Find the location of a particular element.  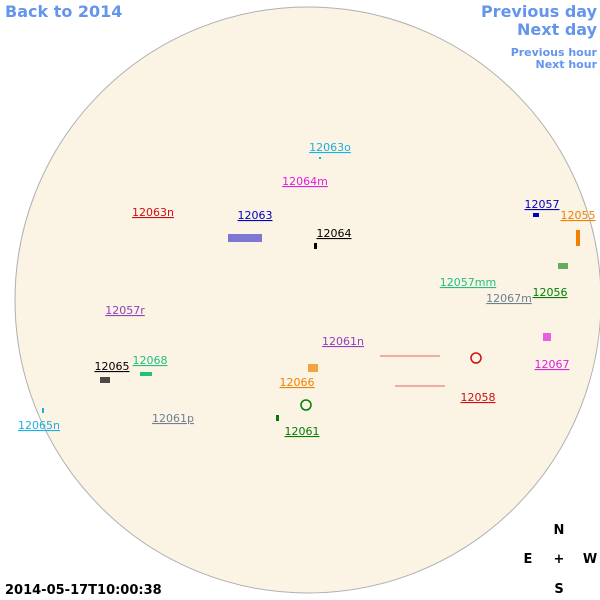

compass-west: W is located at coordinates (590, 559).